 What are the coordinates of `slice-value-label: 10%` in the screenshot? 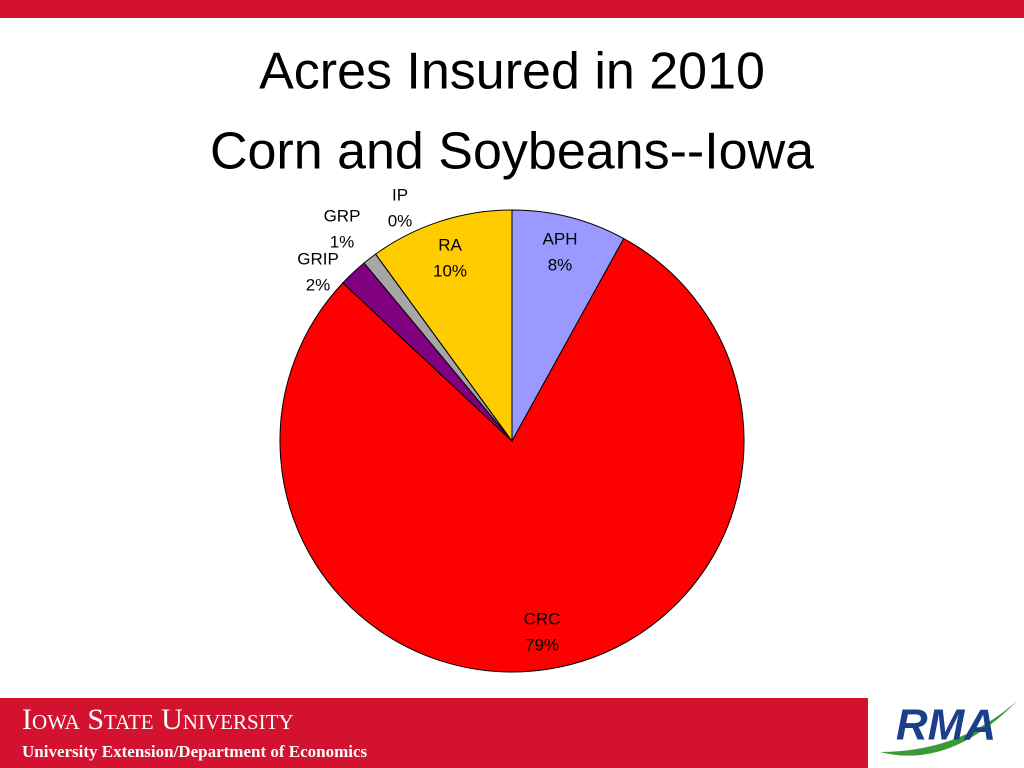 It's located at (450, 270).